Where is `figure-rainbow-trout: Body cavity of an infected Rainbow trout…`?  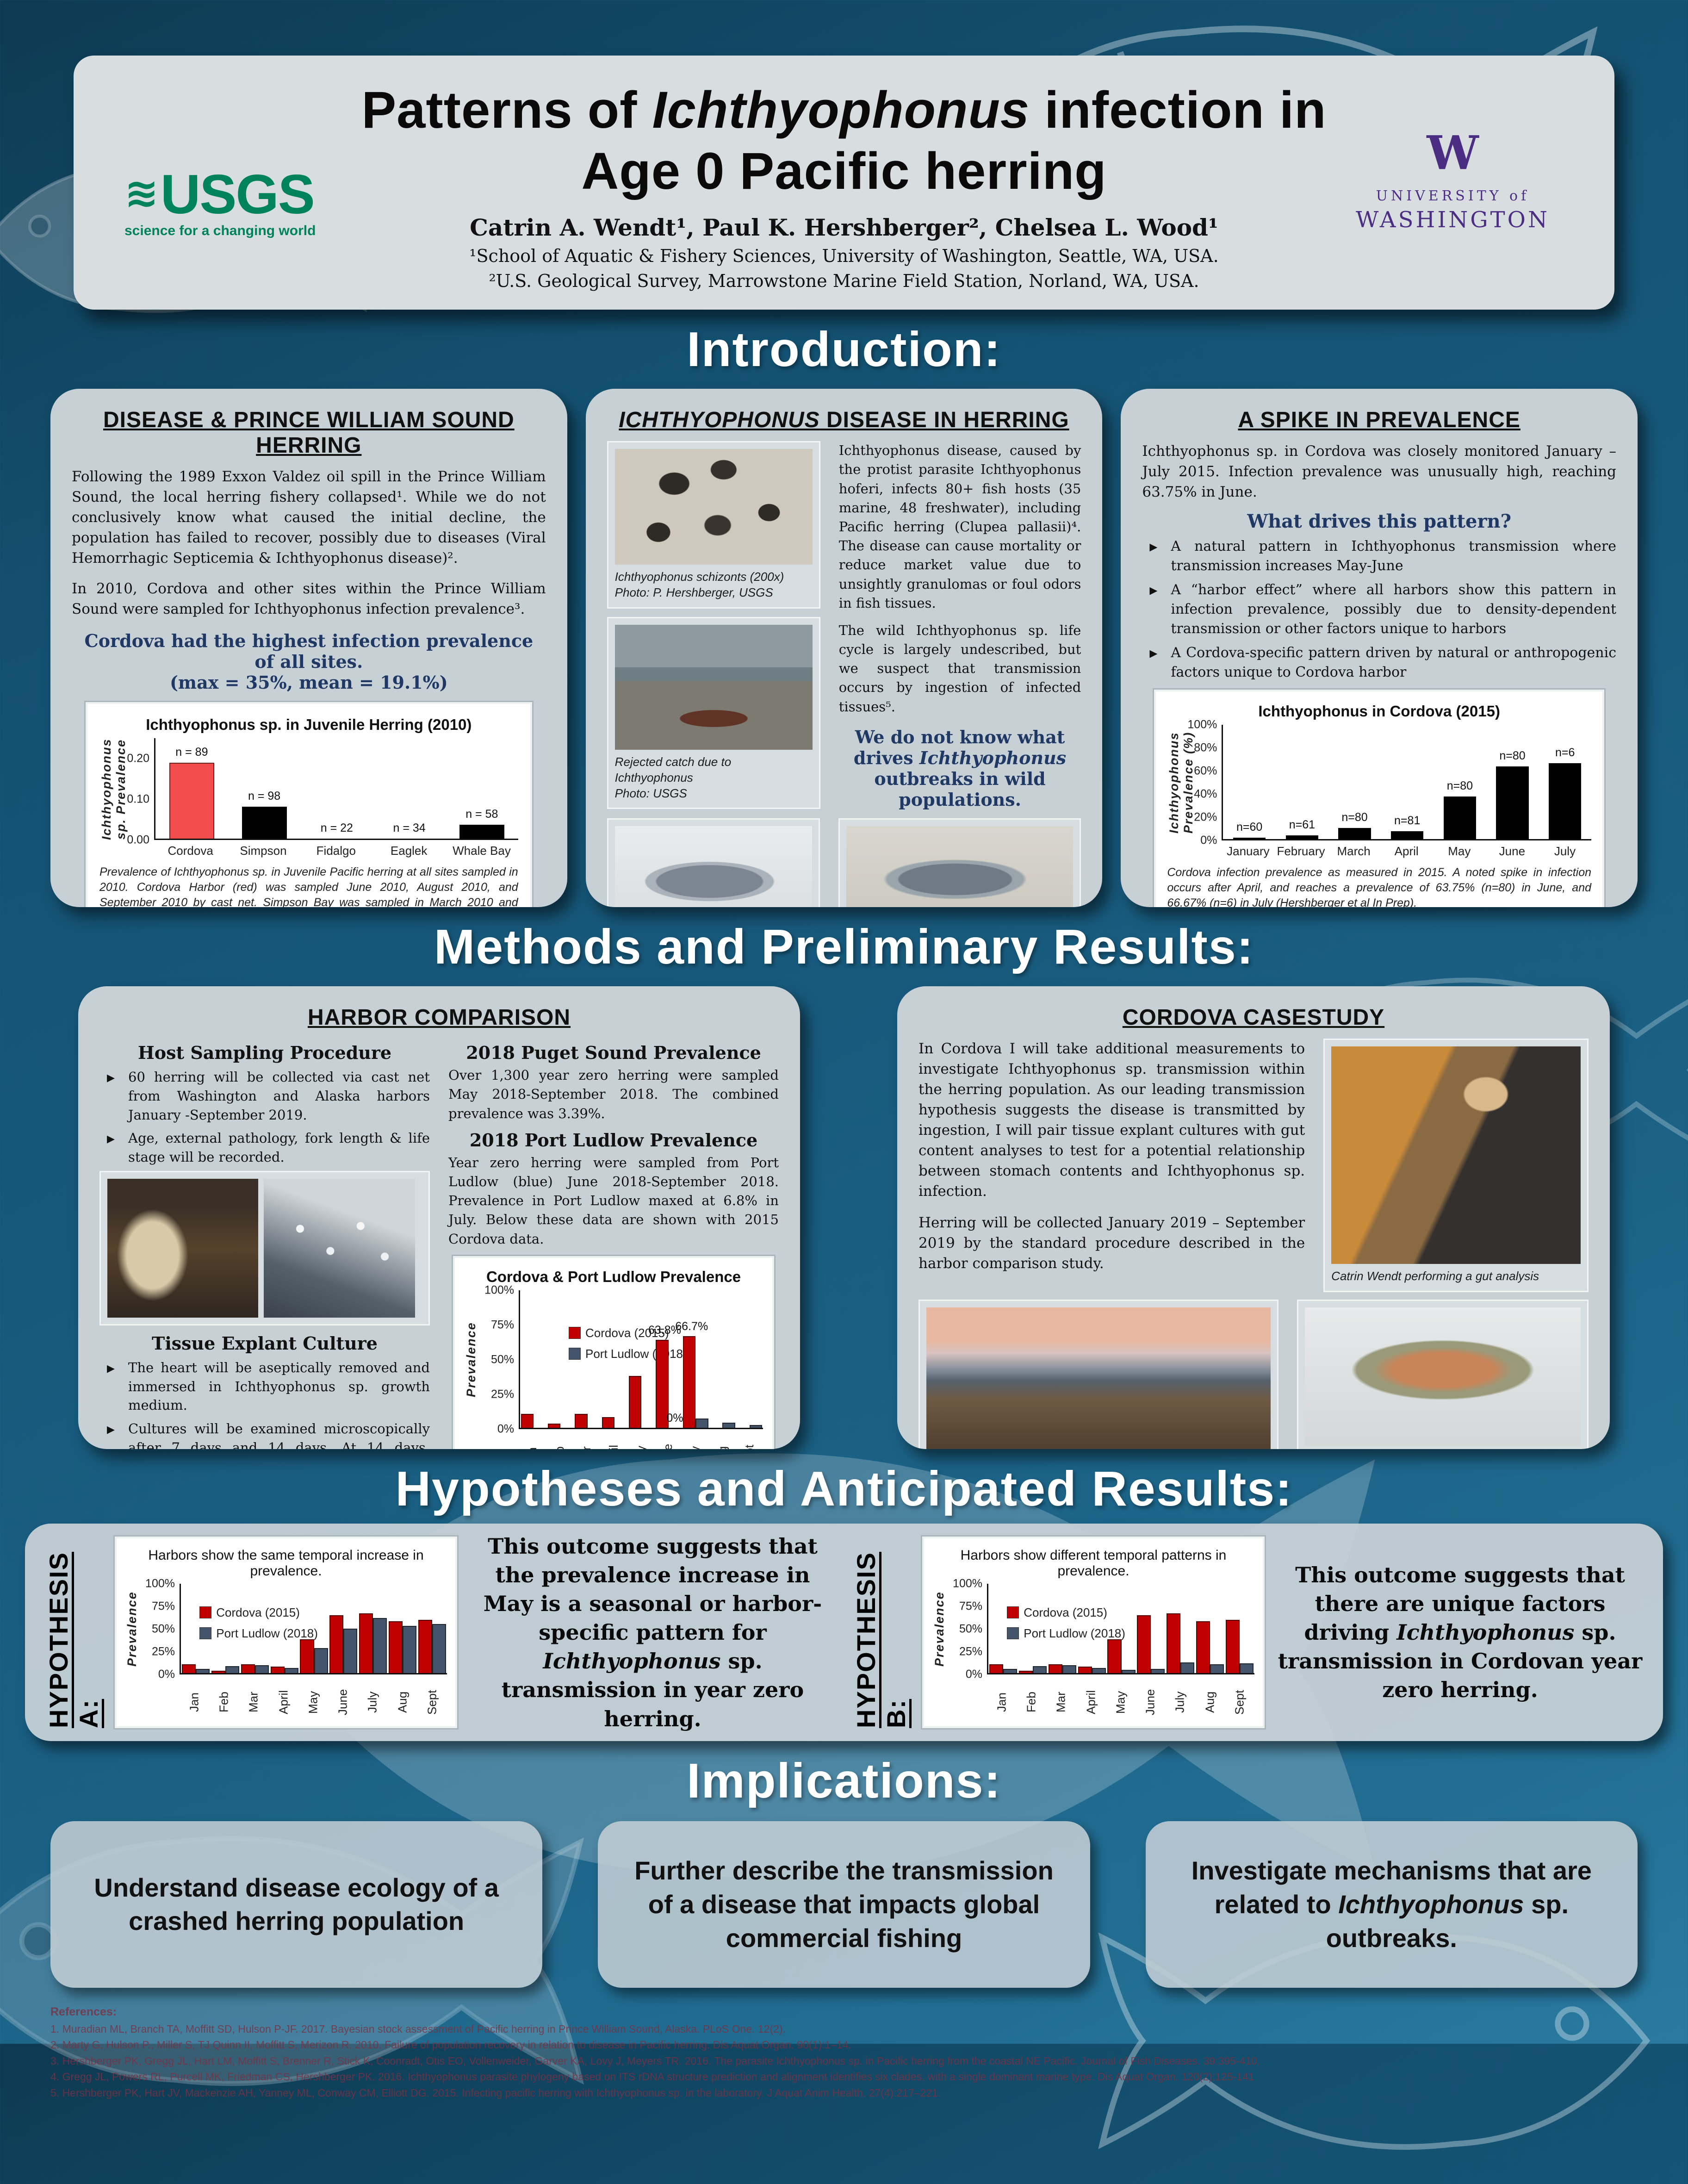
figure-rainbow-trout: Body cavity of an infected Rainbow trout… is located at coordinates (1443, 1375).